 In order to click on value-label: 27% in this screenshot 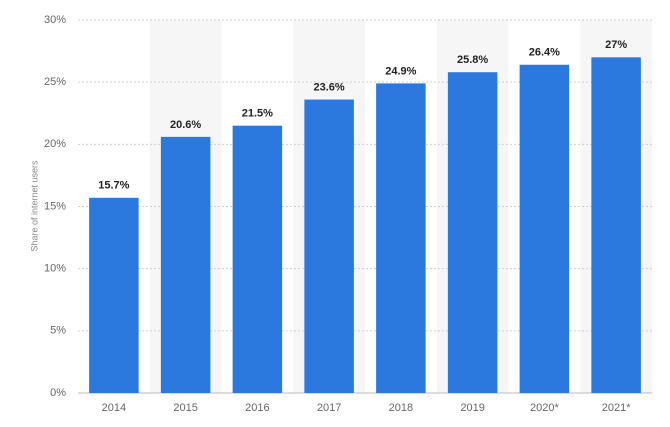, I will do `click(616, 45)`.